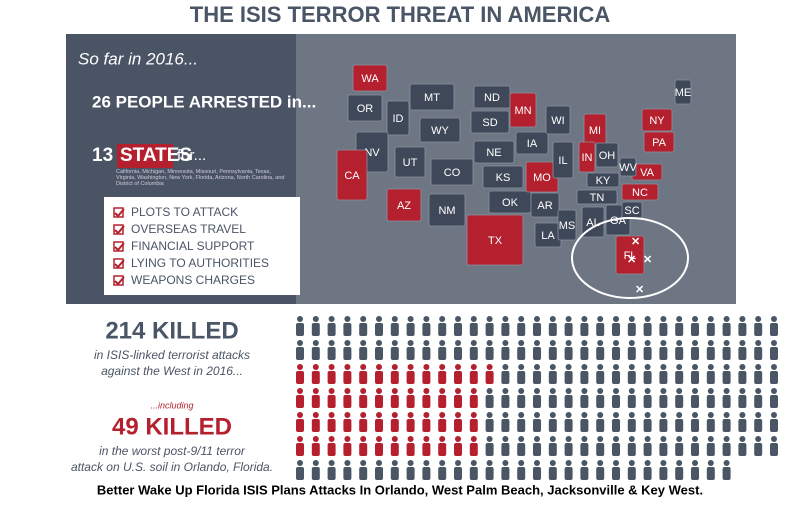 This screenshot has width=800, height=509. I want to click on orlando-line1: in the worst post-9/11 terror, so click(172, 451).